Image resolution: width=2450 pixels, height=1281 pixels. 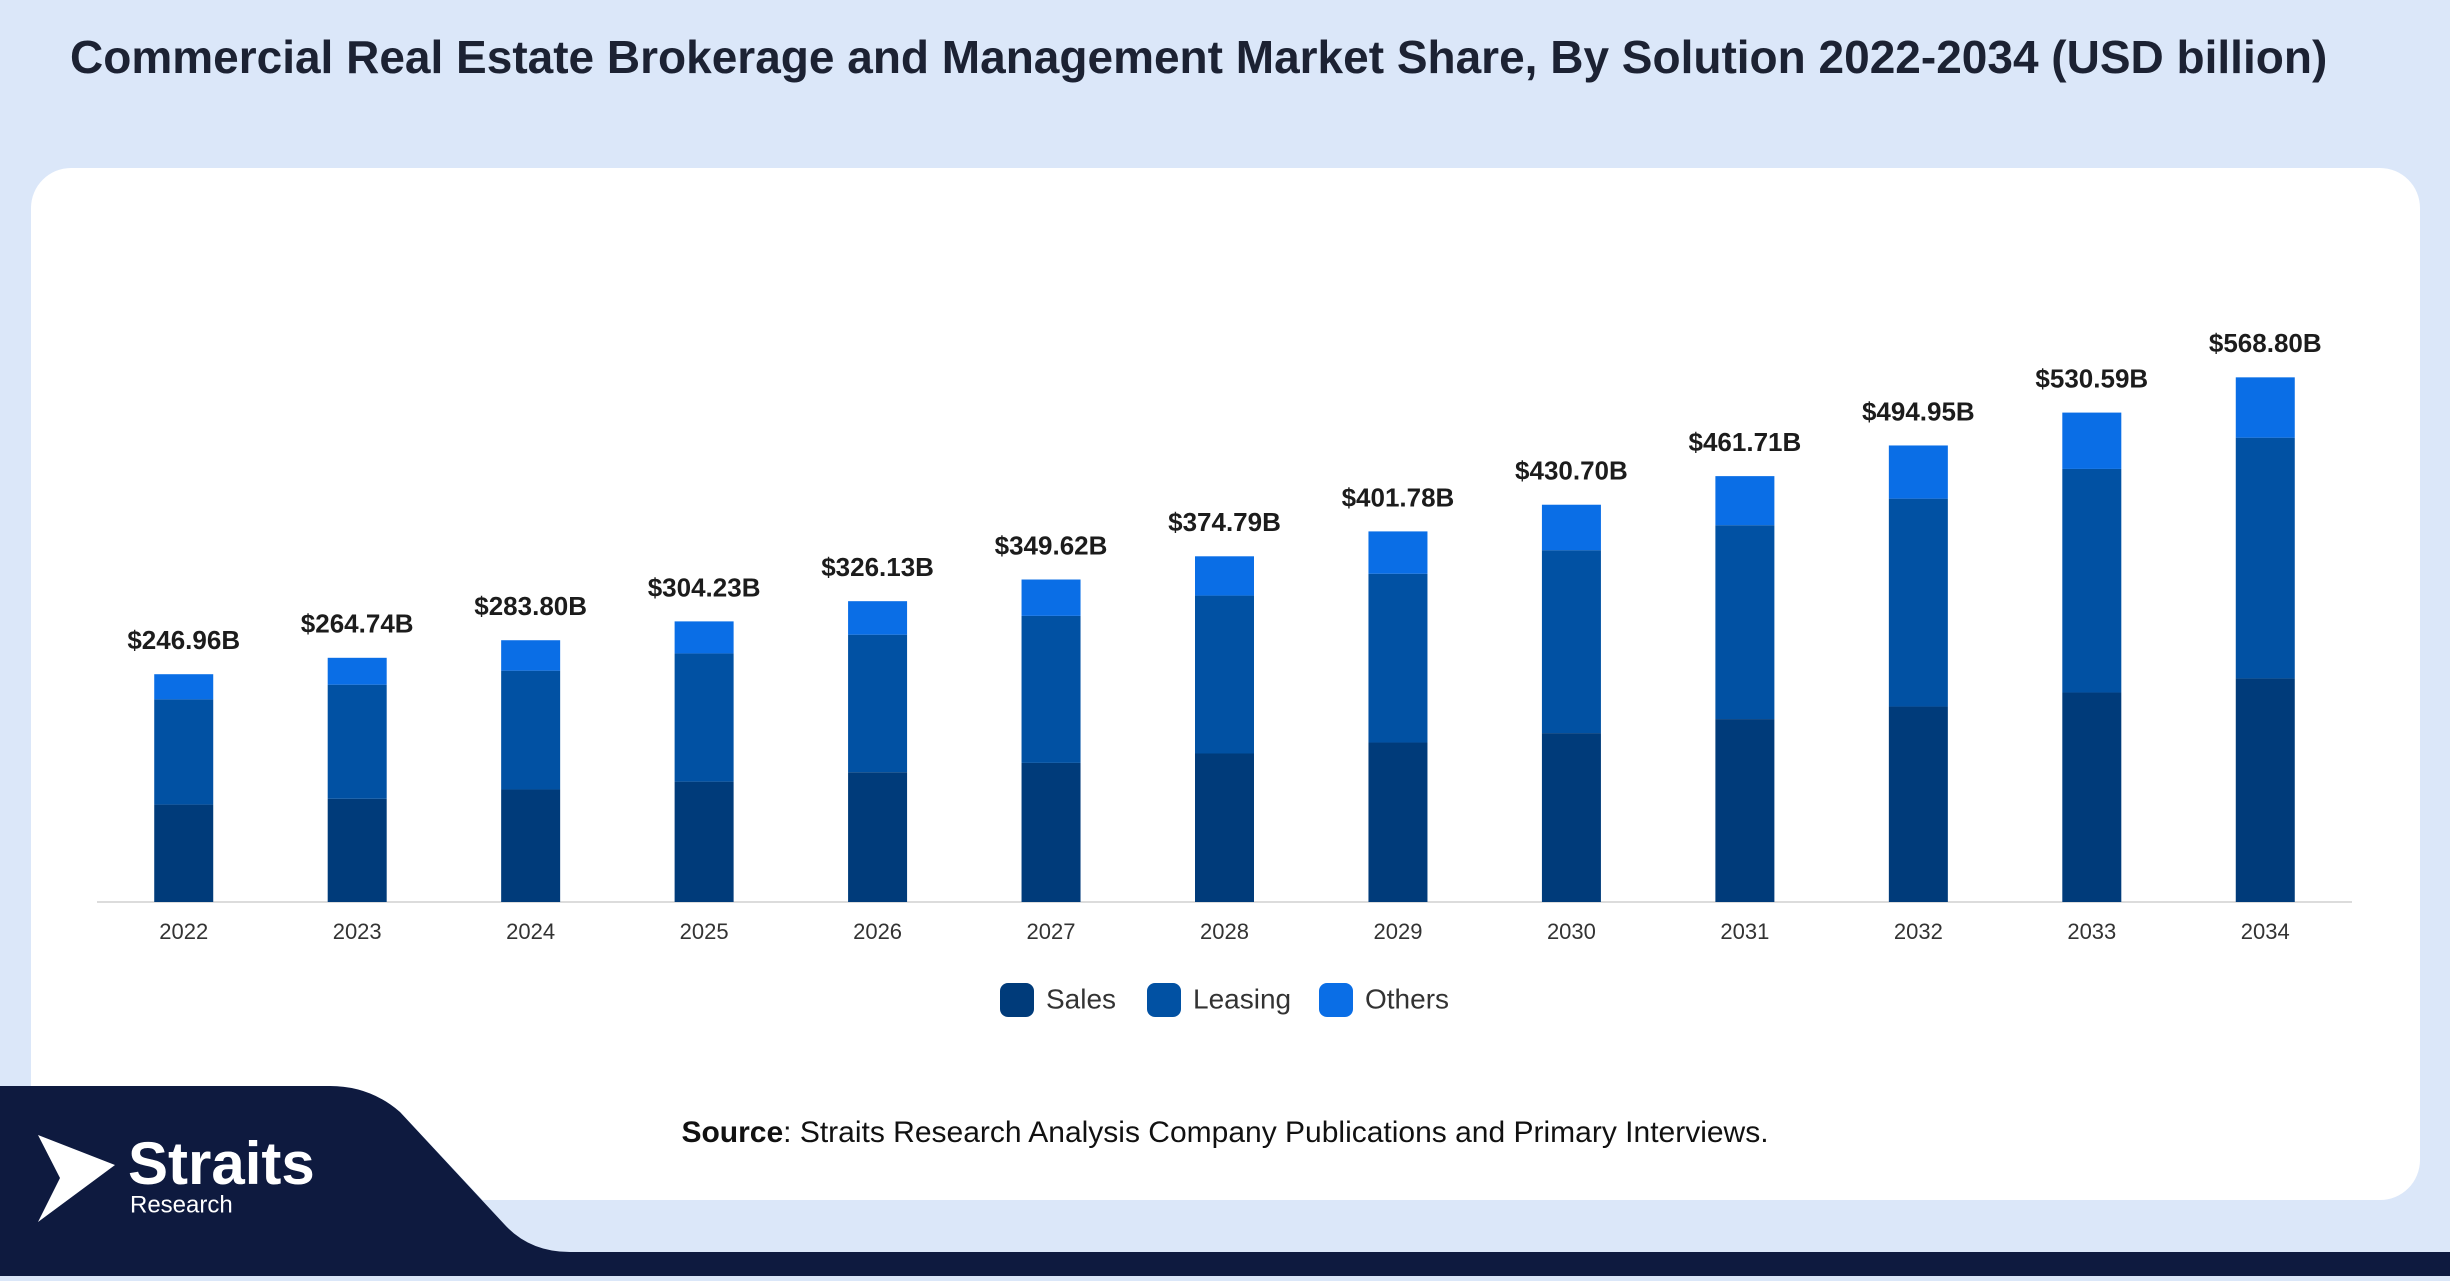 What do you see at coordinates (2091, 931) in the screenshot?
I see `x-tick-label: 2033` at bounding box center [2091, 931].